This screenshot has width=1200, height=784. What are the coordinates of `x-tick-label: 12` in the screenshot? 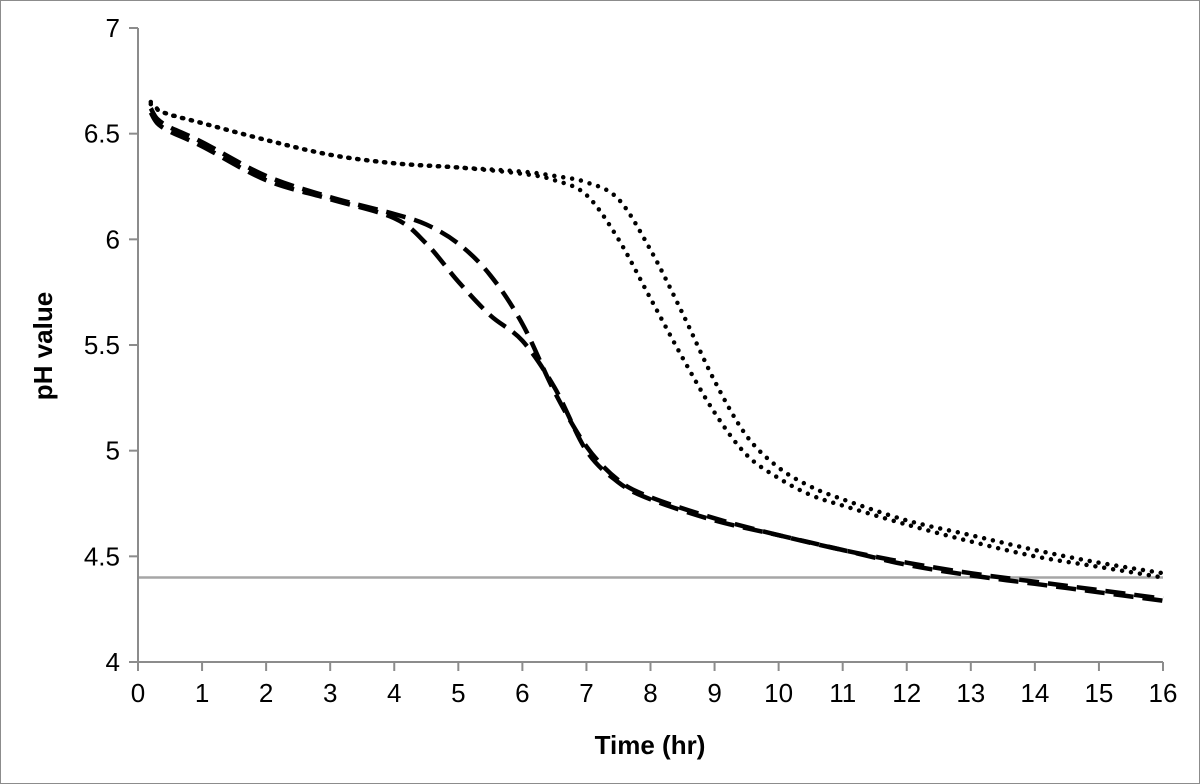 It's located at (906, 693).